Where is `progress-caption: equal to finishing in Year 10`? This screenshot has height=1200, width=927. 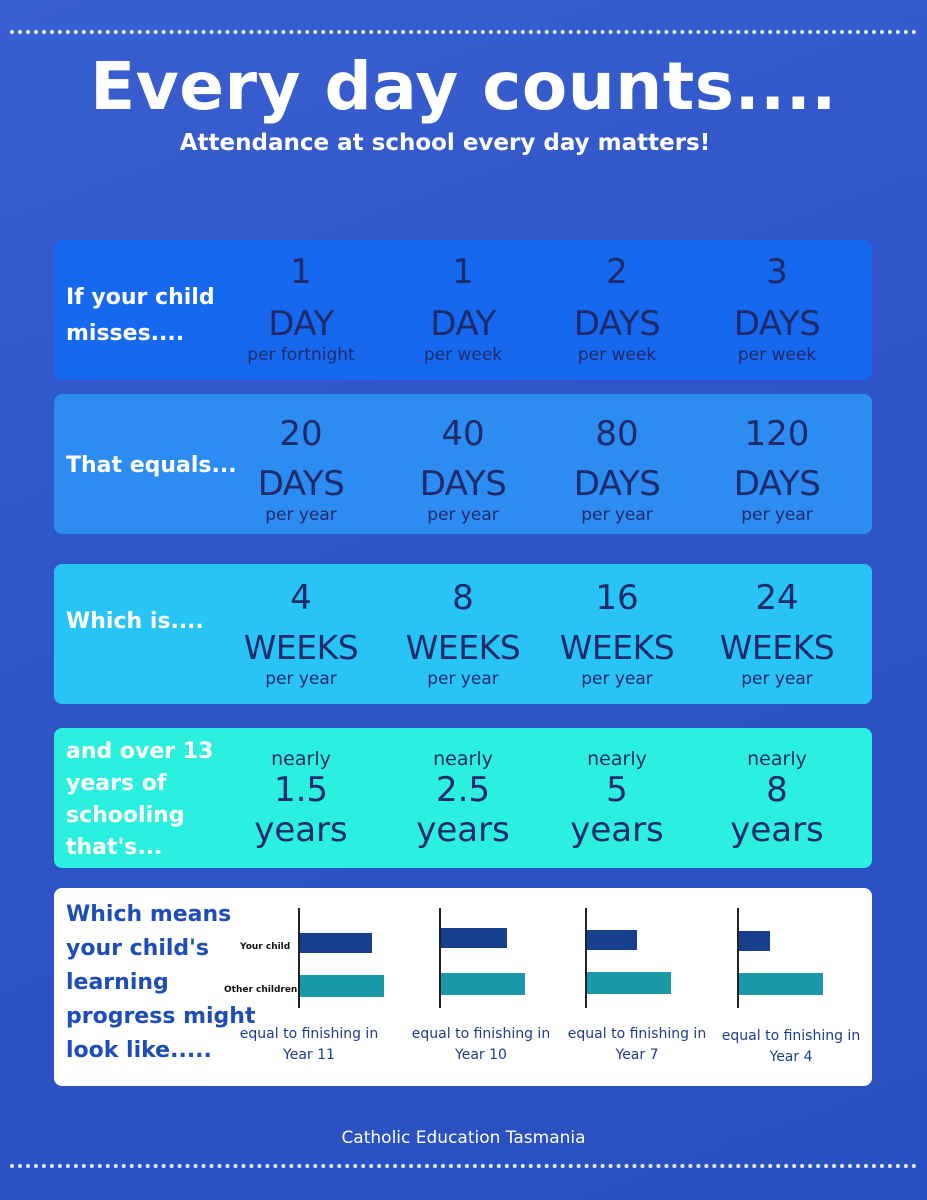 progress-caption: equal to finishing in Year 10 is located at coordinates (481, 1045).